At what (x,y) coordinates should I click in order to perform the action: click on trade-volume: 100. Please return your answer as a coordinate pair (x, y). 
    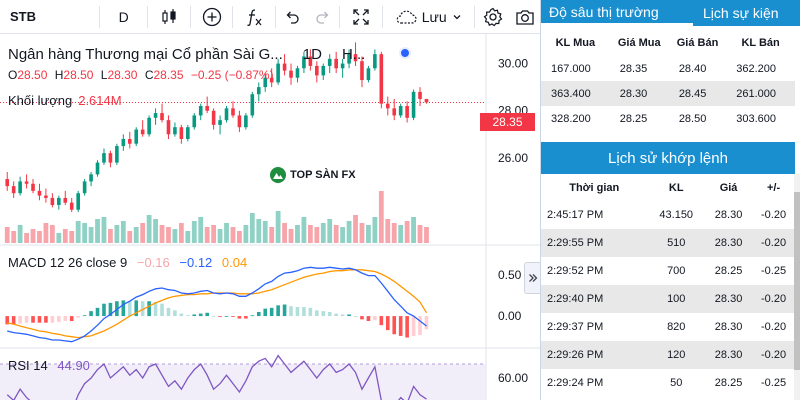
    Looking at the image, I should click on (676, 299).